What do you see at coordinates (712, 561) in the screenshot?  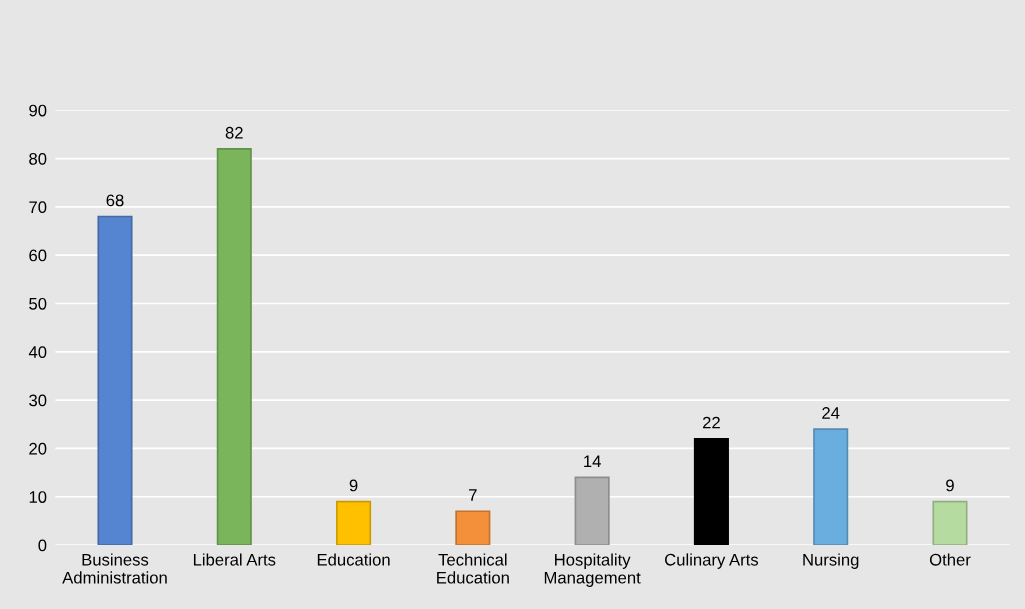 I see `x-tick-label: Culinary Arts` at bounding box center [712, 561].